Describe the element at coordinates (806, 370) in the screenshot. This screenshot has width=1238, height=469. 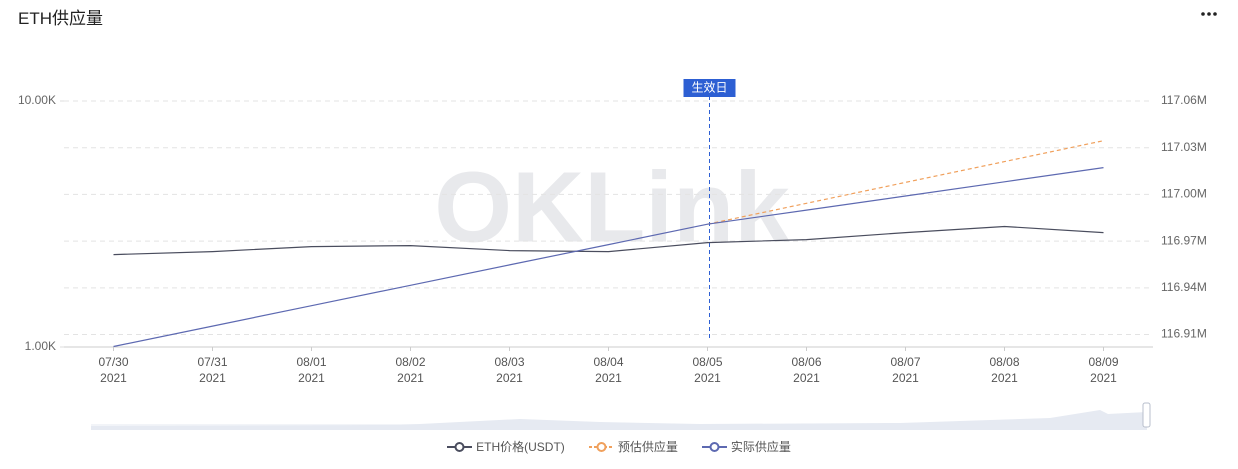
I see `x-tick-label: 08/06 2021` at that location.